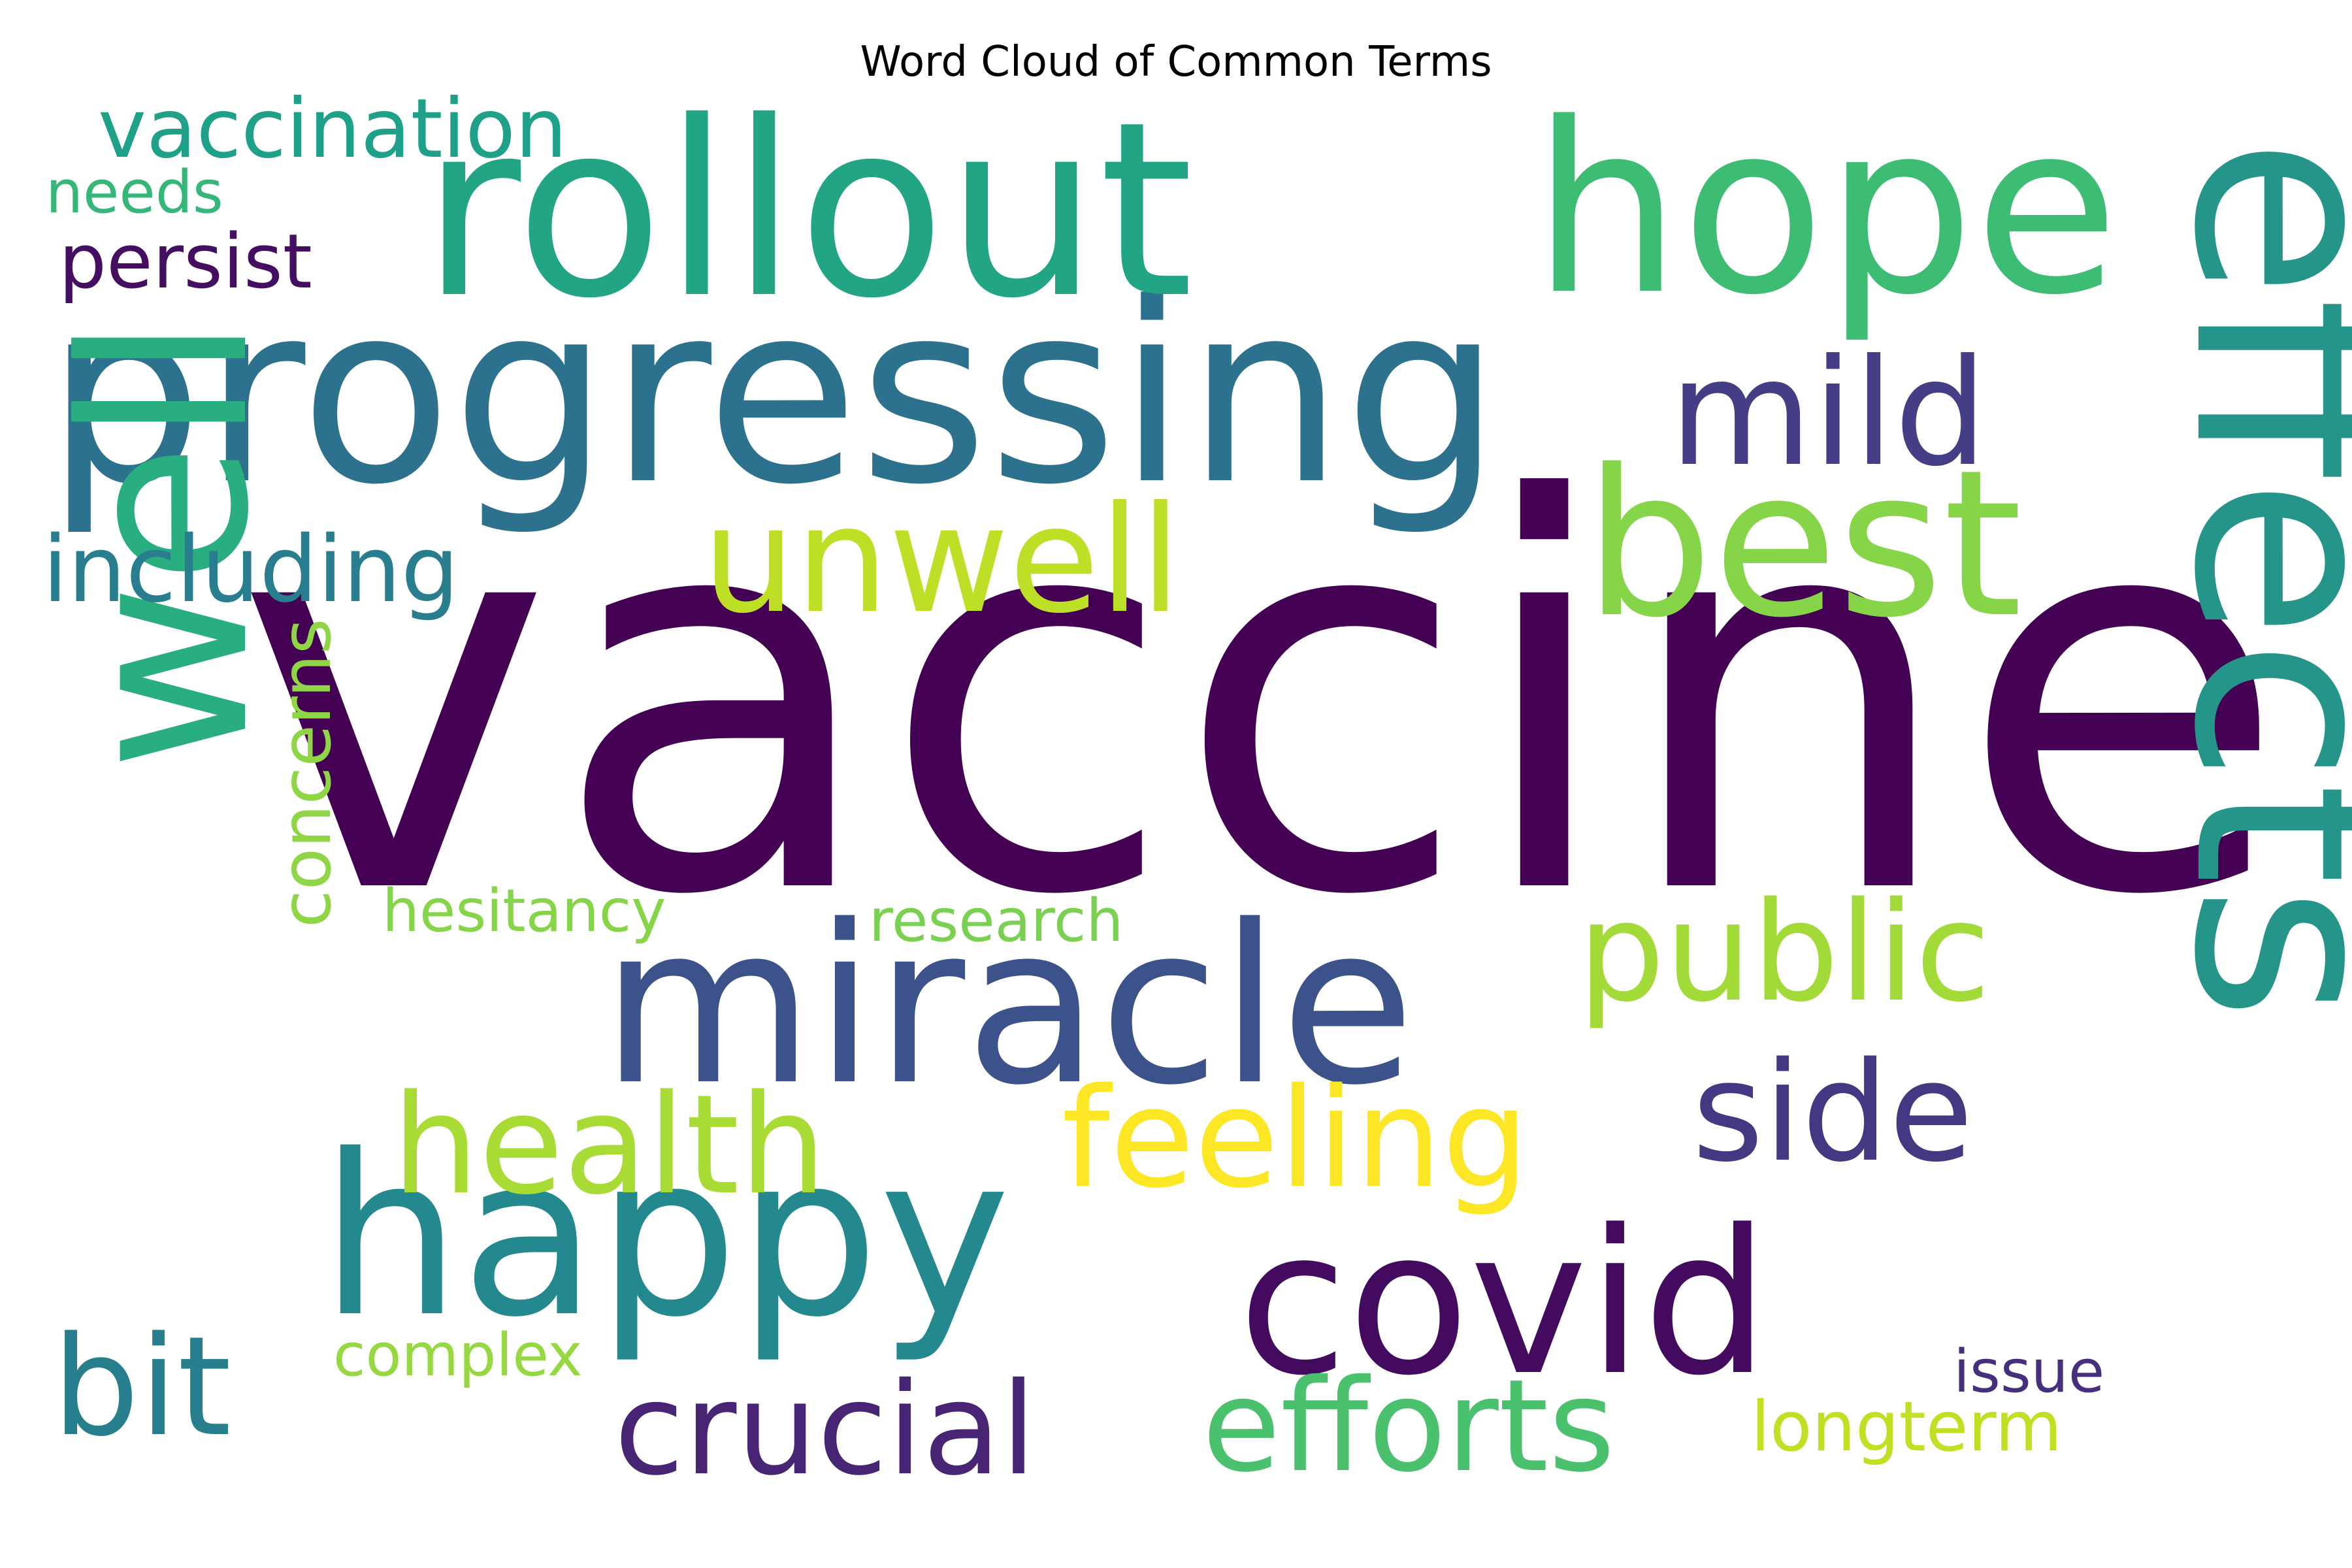 This screenshot has width=2352, height=1568. I want to click on word-longterm: longterm, so click(1906, 1427).